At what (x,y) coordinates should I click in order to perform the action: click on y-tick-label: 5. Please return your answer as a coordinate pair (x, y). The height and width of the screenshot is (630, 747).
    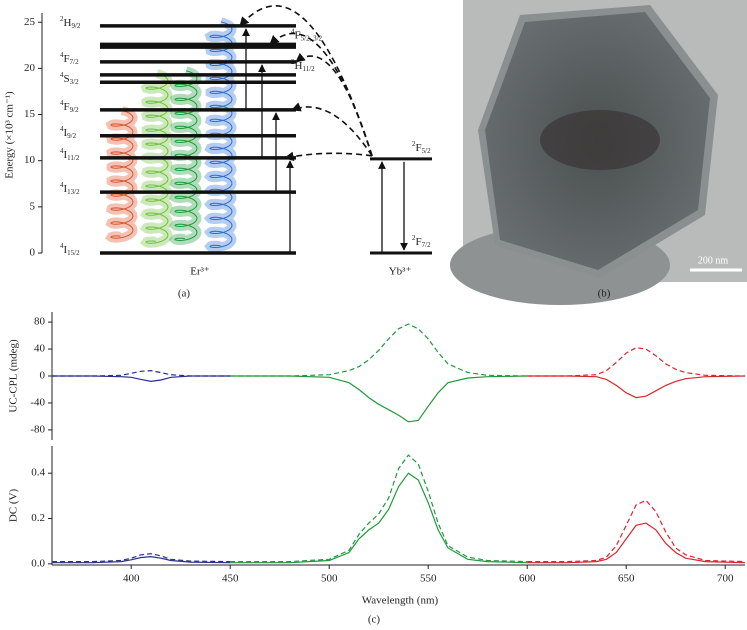
    Looking at the image, I should click on (33, 206).